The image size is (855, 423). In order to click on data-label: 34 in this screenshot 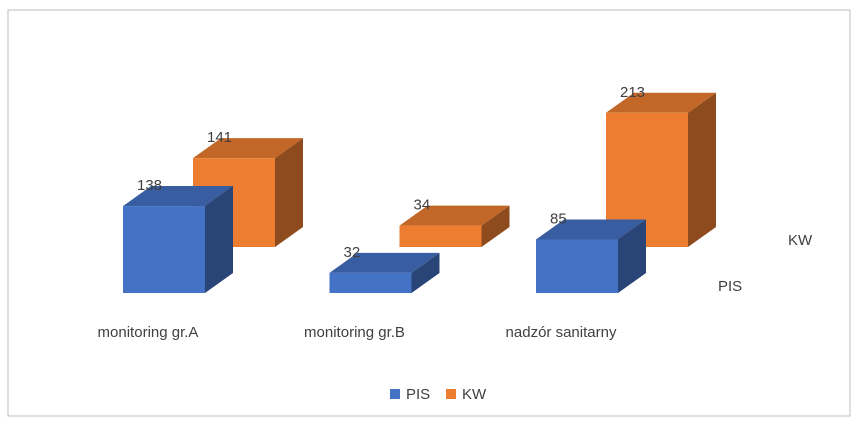, I will do `click(422, 205)`.